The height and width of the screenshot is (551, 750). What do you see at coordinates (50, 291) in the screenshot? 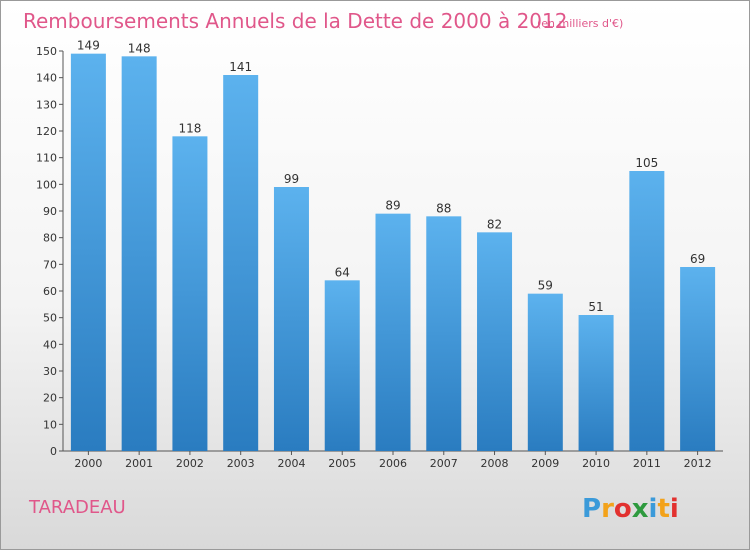
I see `y-tick-label: 60` at bounding box center [50, 291].